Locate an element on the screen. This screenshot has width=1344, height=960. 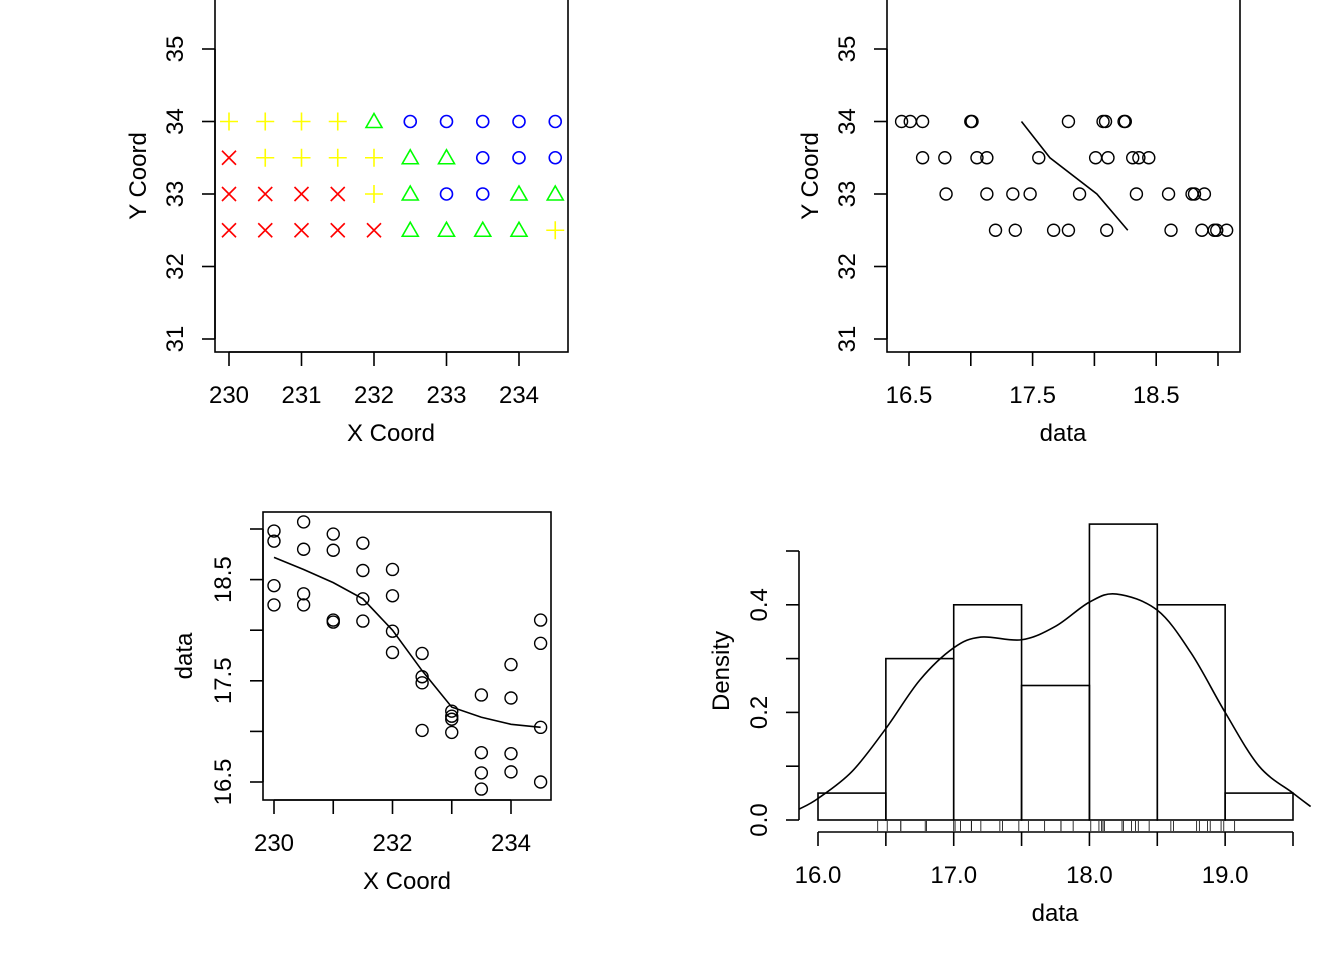
x-tick-label: 17.0 is located at coordinates (953, 875).